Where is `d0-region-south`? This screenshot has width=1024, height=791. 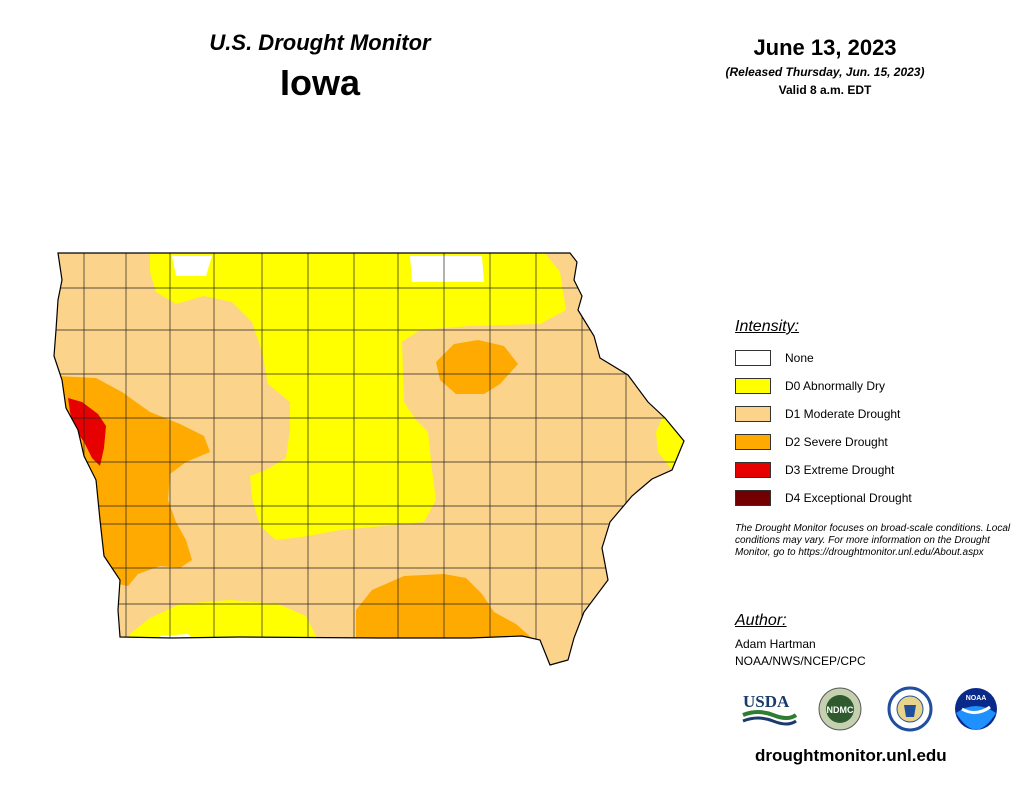
d0-region-south is located at coordinates (224, 620).